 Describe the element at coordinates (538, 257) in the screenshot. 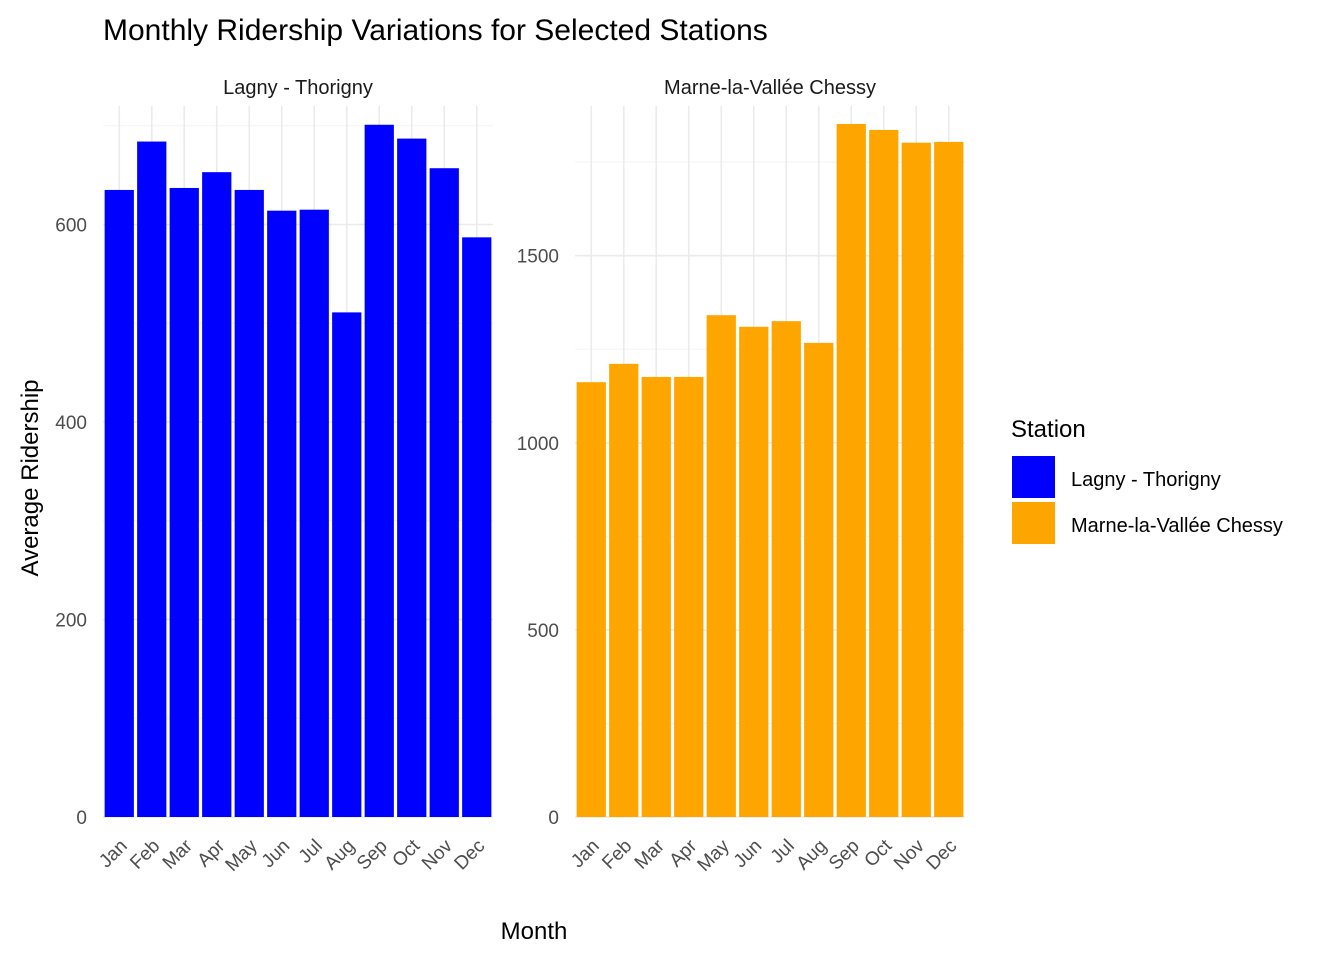

I see `y-tick-label: 1500` at that location.